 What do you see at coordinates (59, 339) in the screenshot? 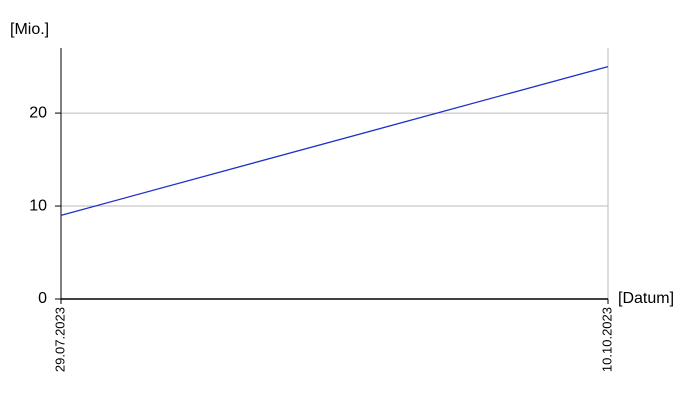
I see `x-tick-label: 29.07.2023` at bounding box center [59, 339].